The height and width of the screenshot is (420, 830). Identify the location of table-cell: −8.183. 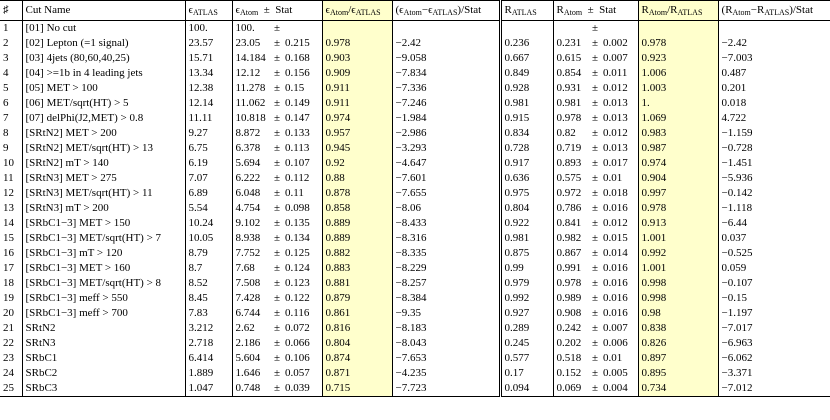
(411, 328).